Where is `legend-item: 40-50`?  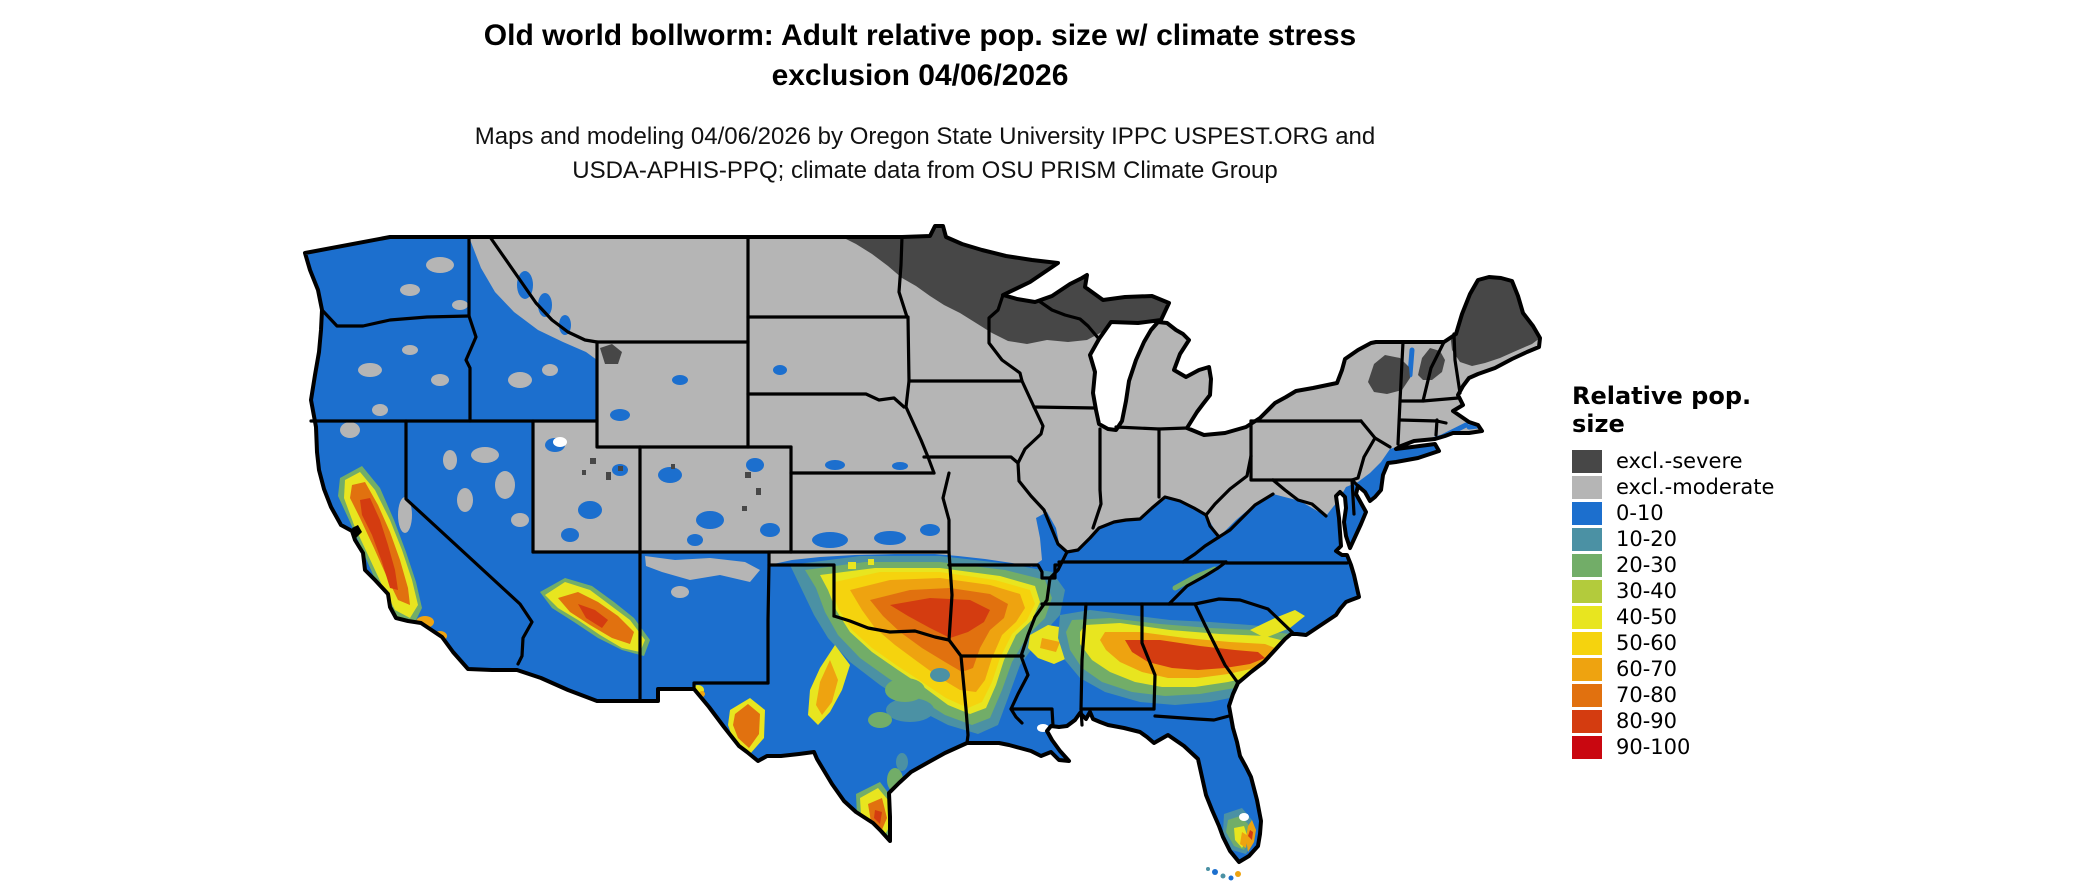
legend-item: 40-50 is located at coordinates (1692, 617).